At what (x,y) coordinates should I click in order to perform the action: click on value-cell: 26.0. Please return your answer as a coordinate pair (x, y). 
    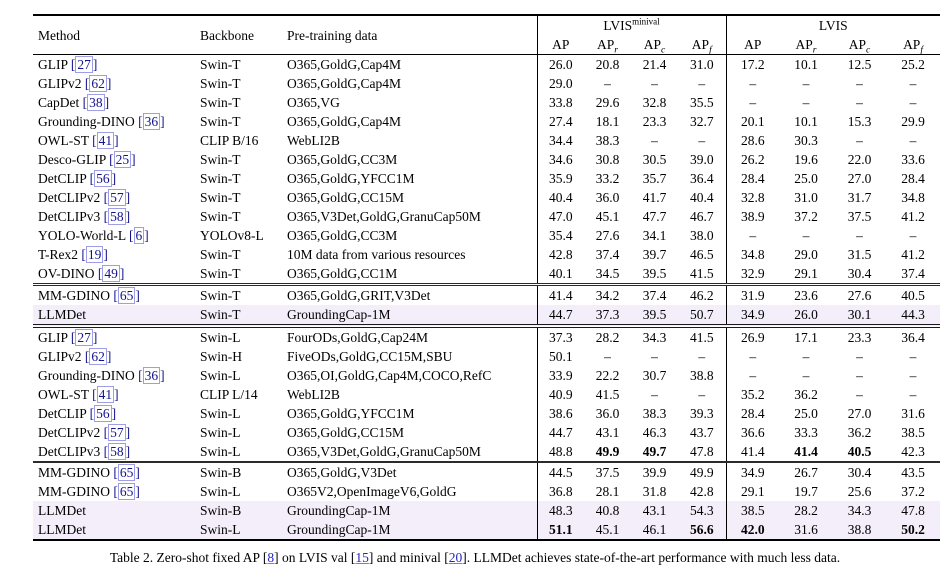
    Looking at the image, I should click on (560, 64).